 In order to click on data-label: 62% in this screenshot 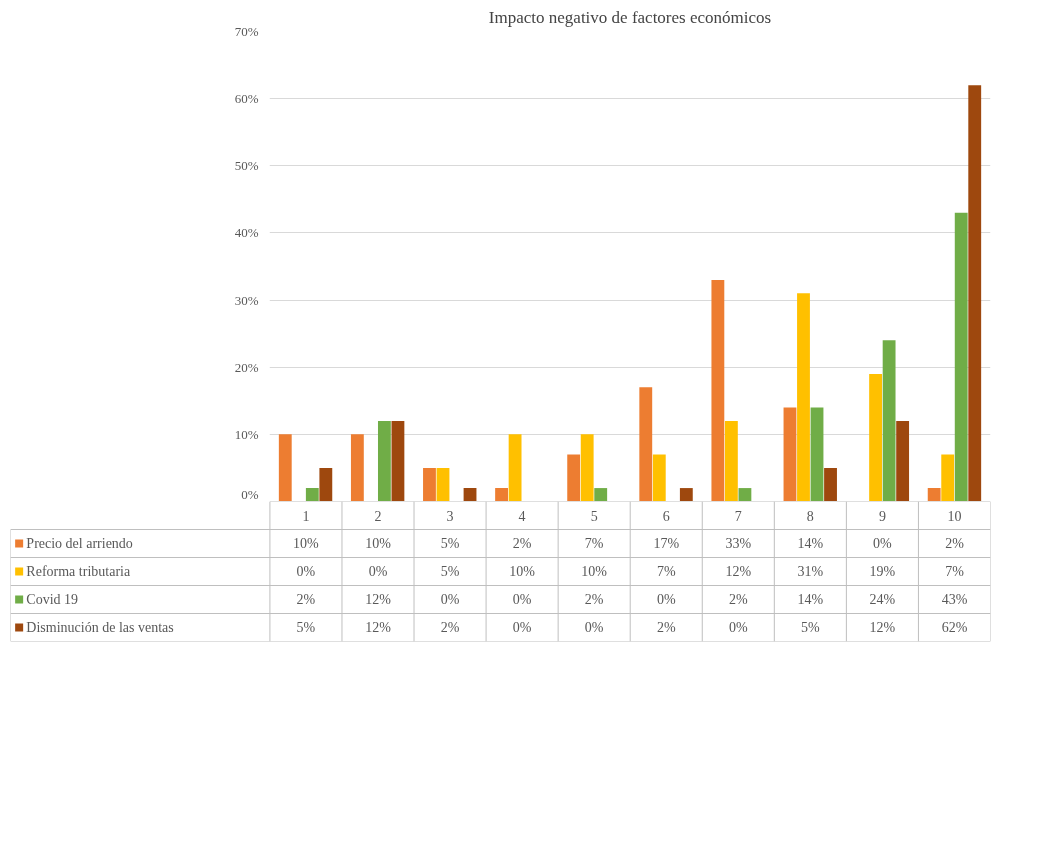, I will do `click(954, 627)`.